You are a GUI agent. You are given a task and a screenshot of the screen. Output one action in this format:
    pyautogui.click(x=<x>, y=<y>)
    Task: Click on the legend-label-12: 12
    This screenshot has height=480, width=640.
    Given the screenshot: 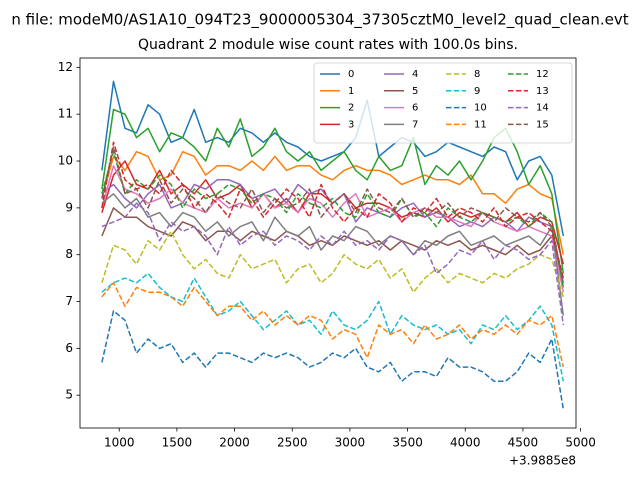 What is the action you would take?
    pyautogui.click(x=542, y=74)
    